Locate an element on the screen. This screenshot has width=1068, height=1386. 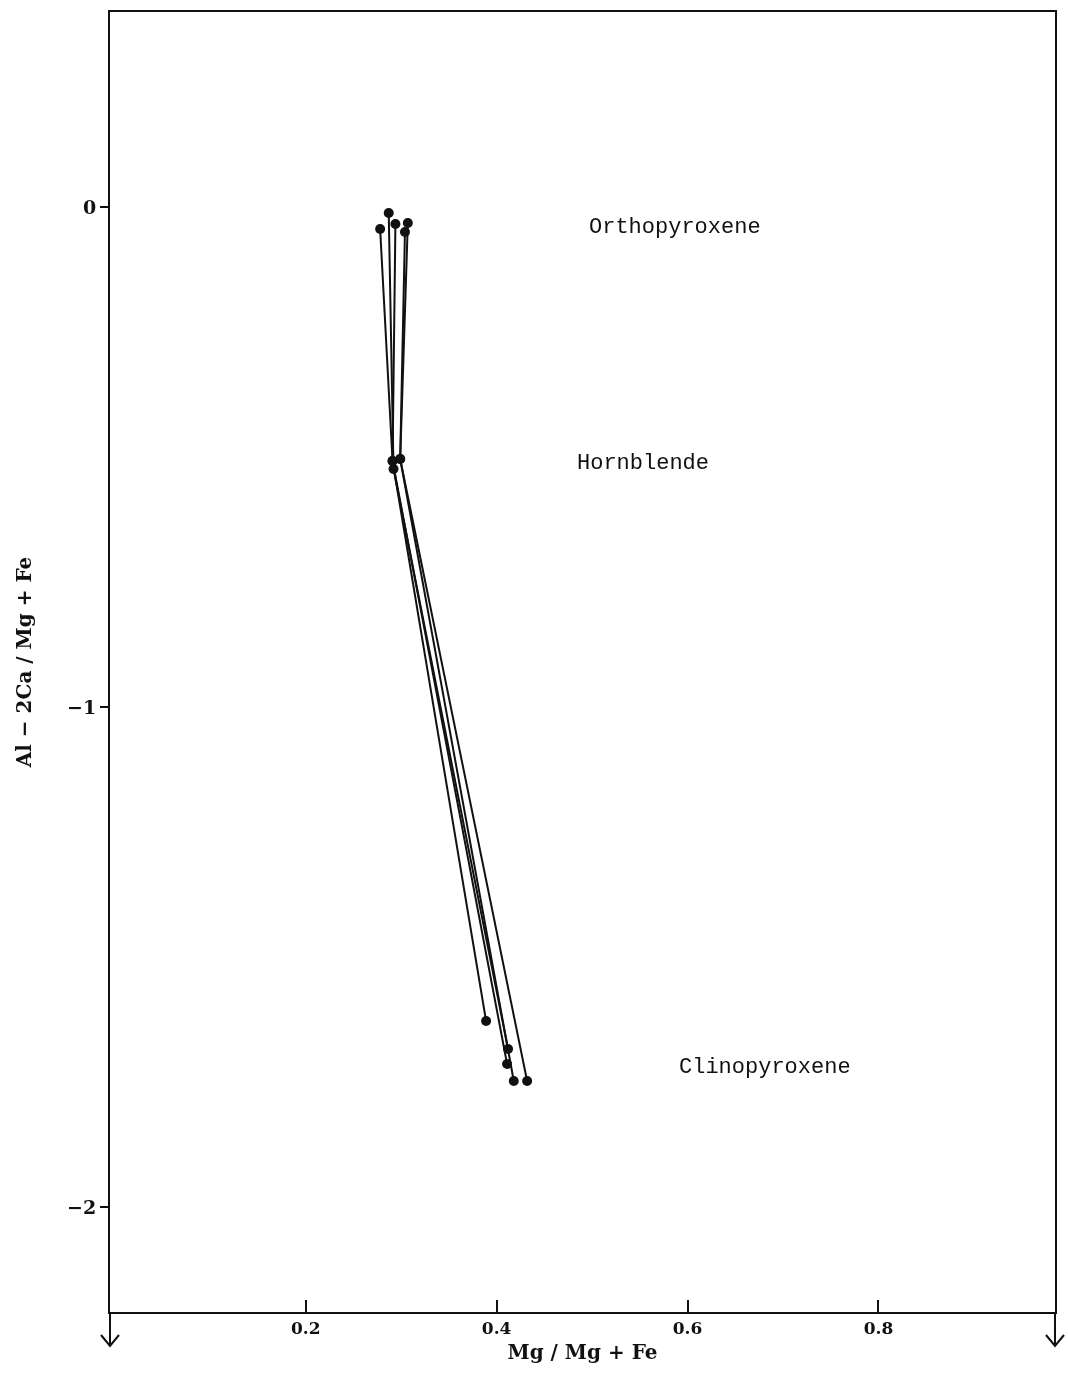
x-tick-label: 0.8 is located at coordinates (878, 1328).